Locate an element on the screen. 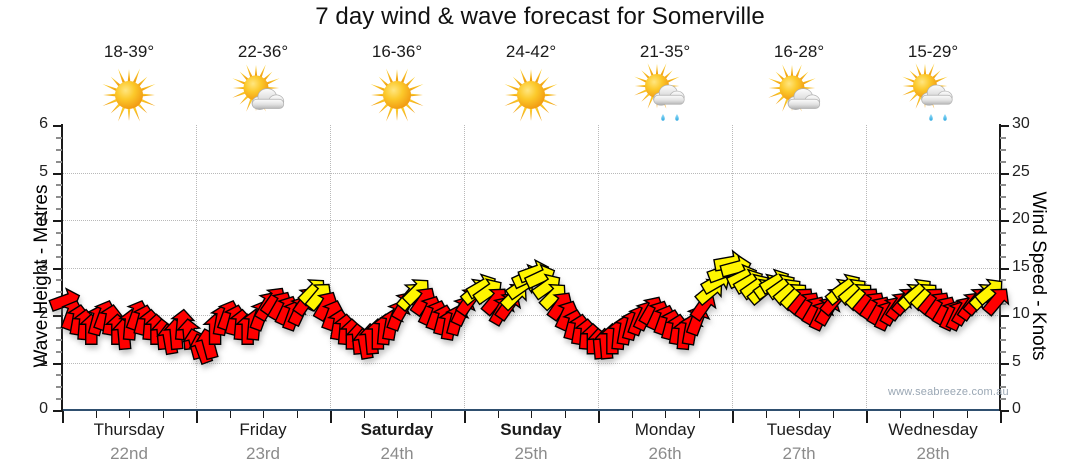  day-name-label: Thursday is located at coordinates (129, 429).